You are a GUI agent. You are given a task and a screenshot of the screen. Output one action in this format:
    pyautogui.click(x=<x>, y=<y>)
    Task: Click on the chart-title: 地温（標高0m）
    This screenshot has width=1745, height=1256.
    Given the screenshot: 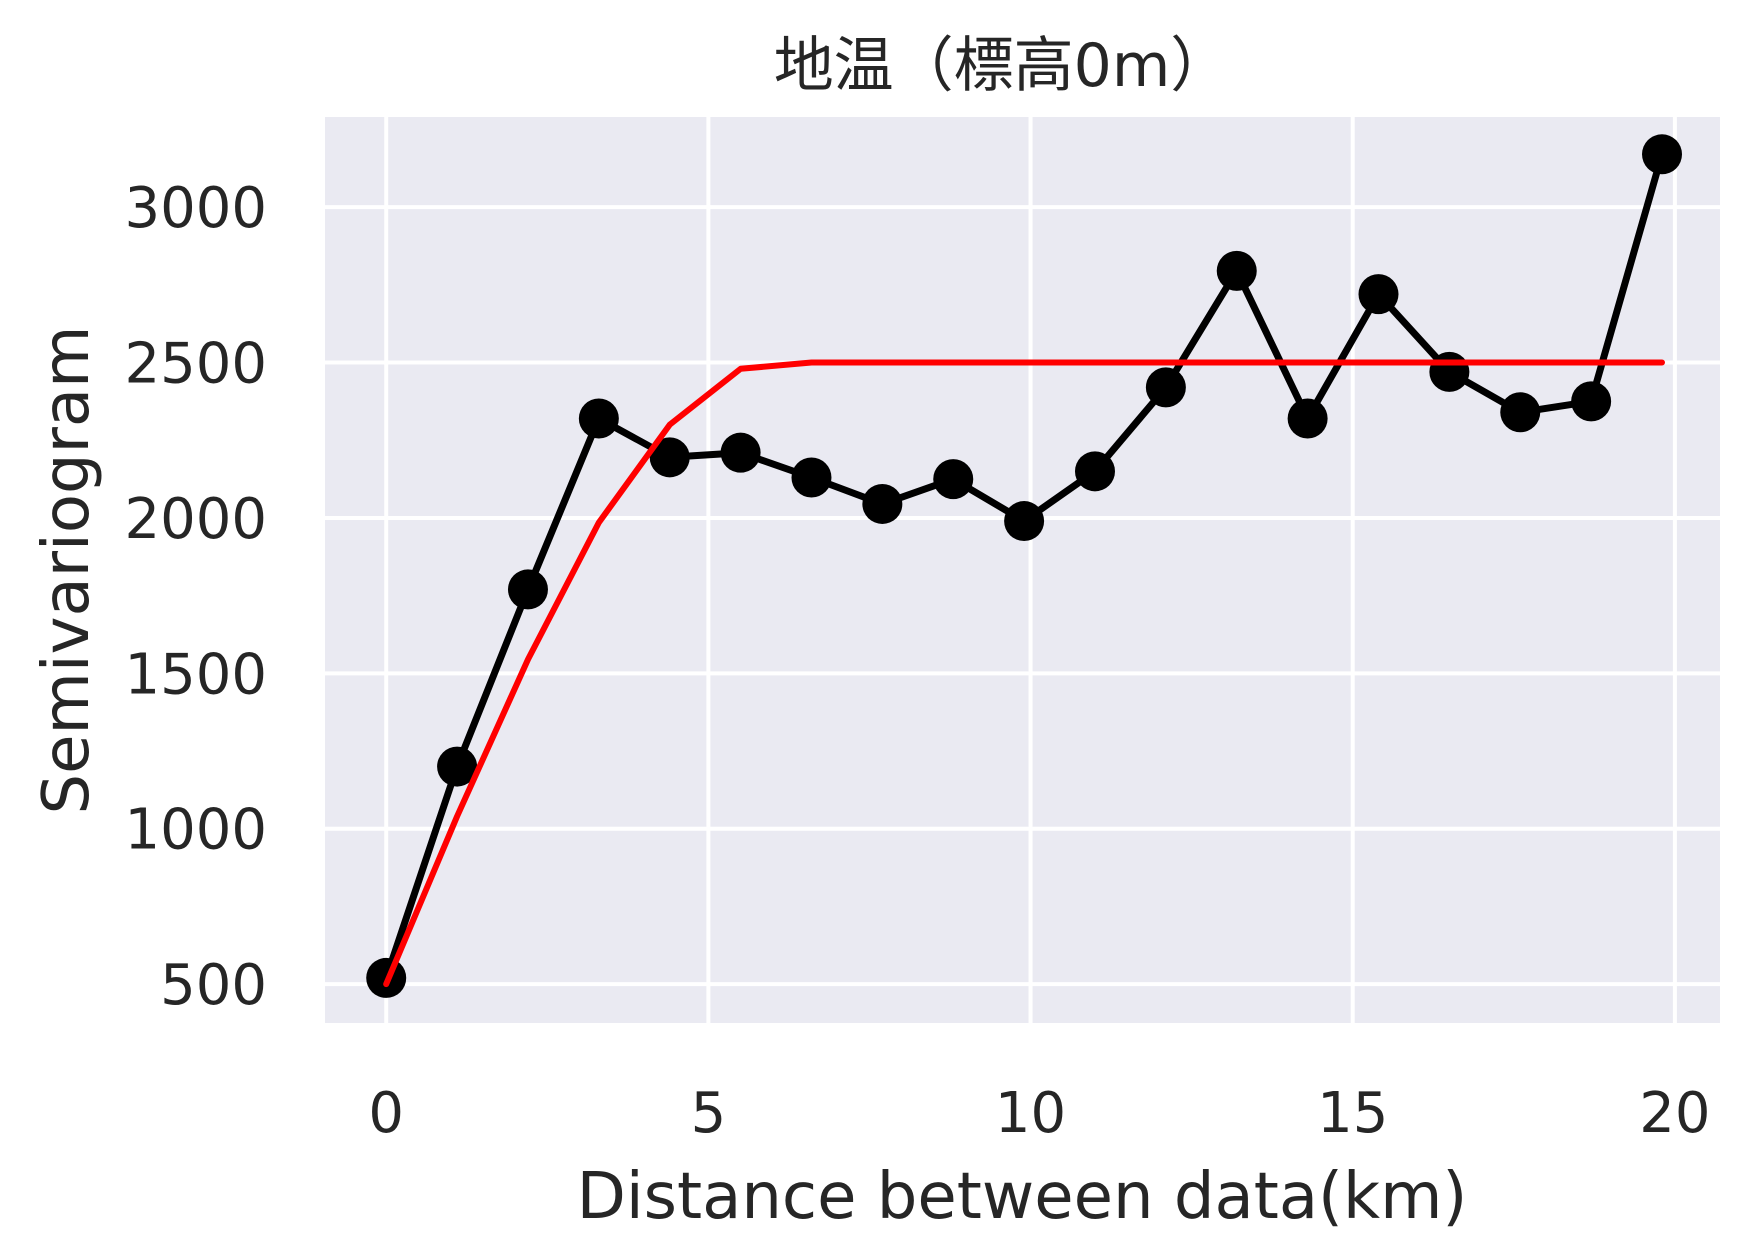 What is the action you would take?
    pyautogui.click(x=1002, y=66)
    